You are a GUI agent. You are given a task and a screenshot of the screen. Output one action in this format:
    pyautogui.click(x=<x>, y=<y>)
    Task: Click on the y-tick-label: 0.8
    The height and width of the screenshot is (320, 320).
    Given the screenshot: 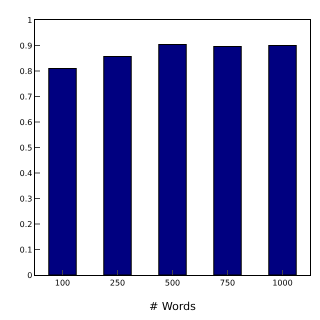 What is the action you would take?
    pyautogui.click(x=26, y=71)
    